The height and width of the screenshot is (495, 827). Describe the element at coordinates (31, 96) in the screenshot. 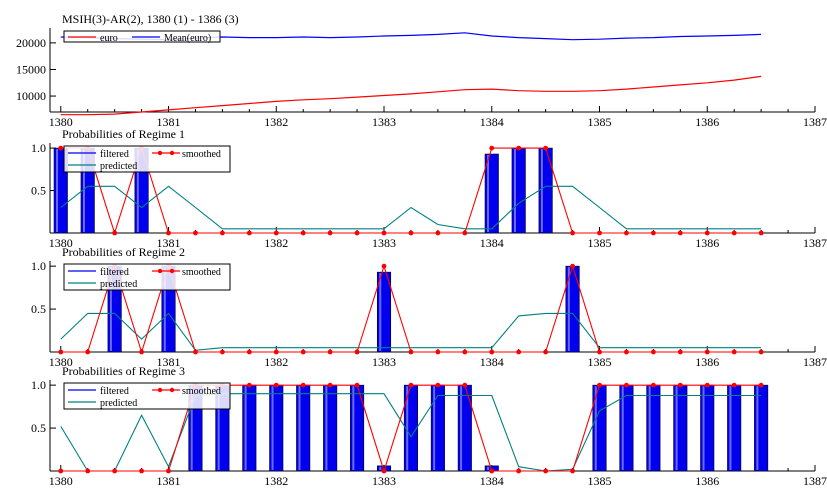

I see `y-tick-label: 10000` at that location.